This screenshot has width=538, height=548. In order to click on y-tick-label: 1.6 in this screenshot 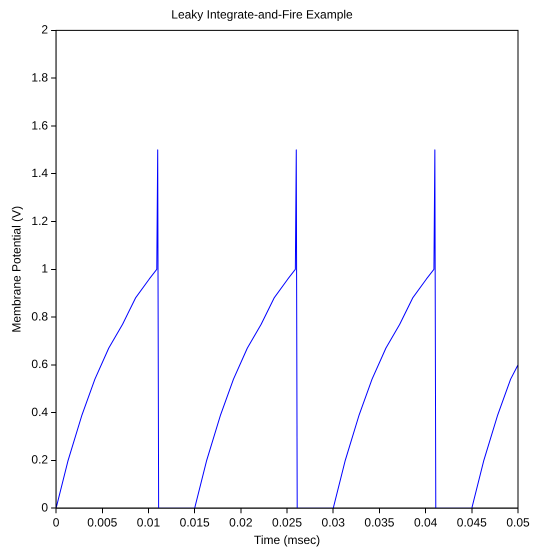, I will do `click(39, 125)`.